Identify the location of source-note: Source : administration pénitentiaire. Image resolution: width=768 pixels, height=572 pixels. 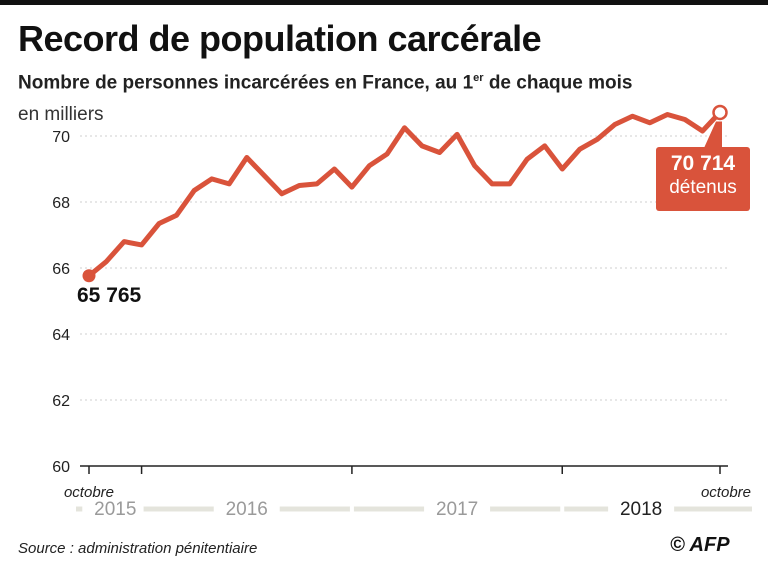
(138, 548).